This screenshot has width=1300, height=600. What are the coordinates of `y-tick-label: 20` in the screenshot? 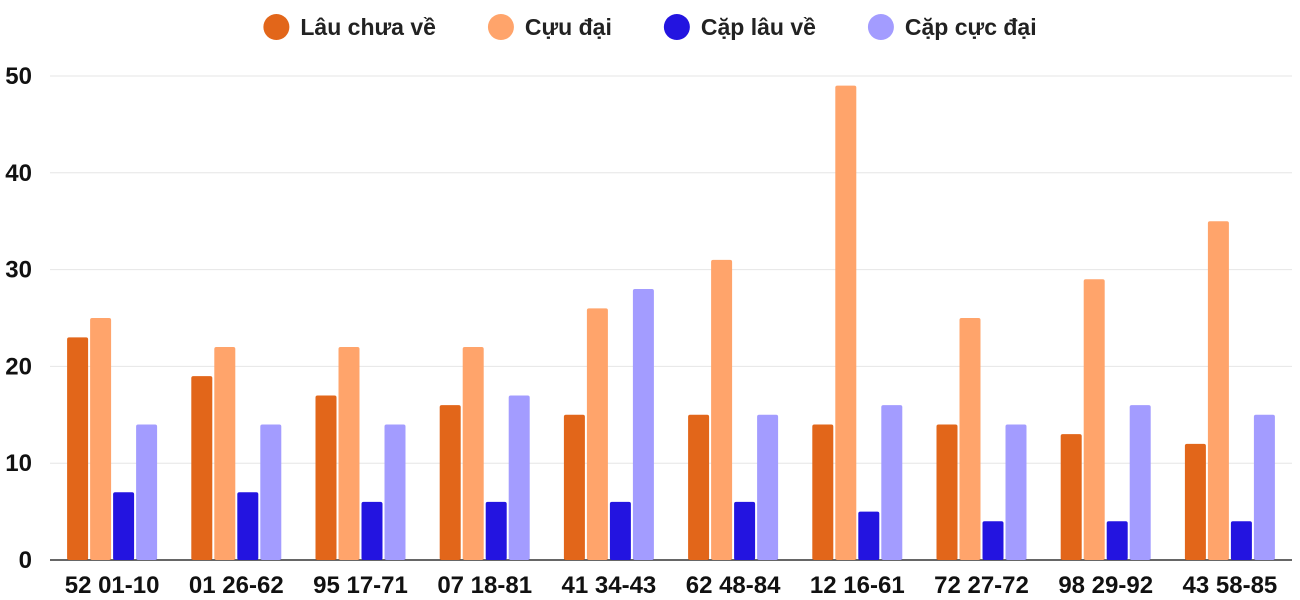 It's located at (18, 366).